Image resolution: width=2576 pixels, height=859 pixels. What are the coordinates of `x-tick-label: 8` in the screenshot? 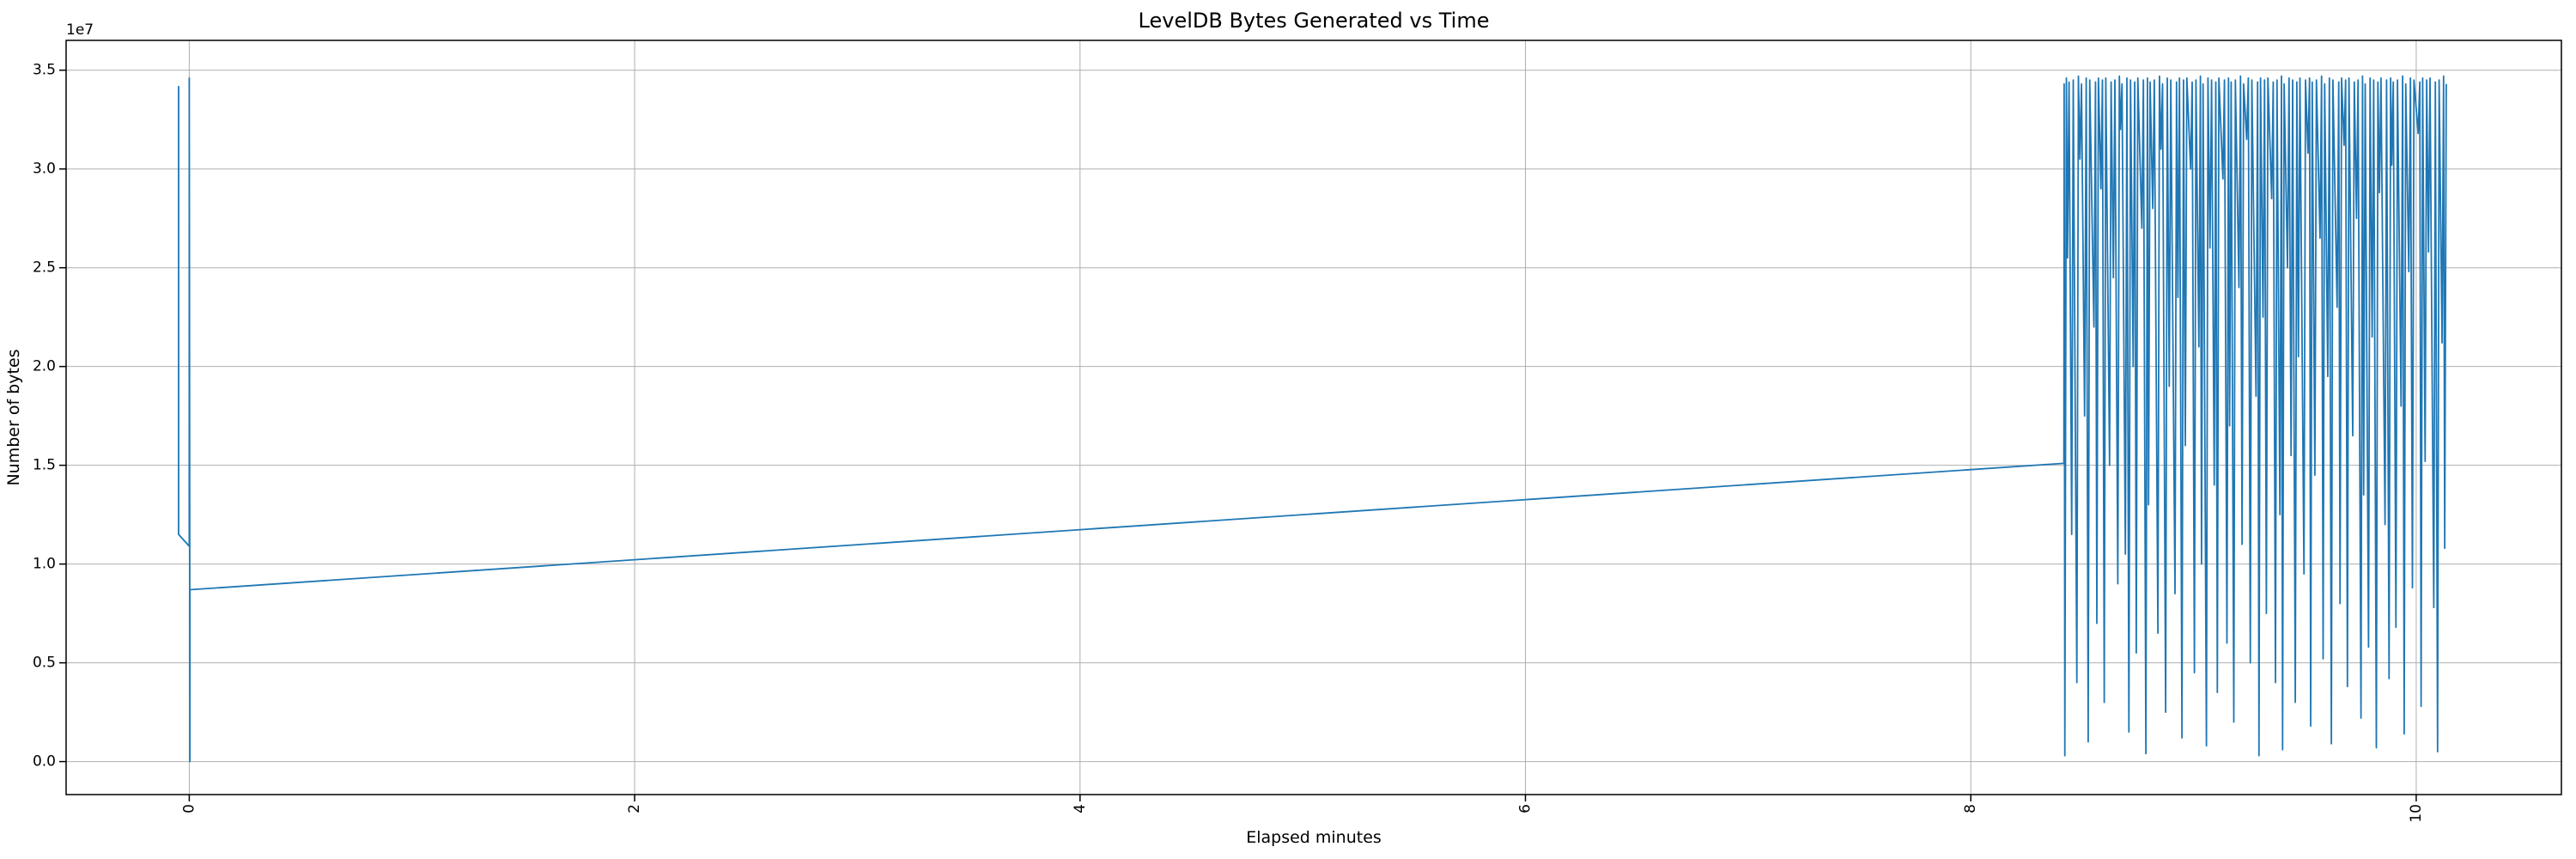 It's located at (1970, 809).